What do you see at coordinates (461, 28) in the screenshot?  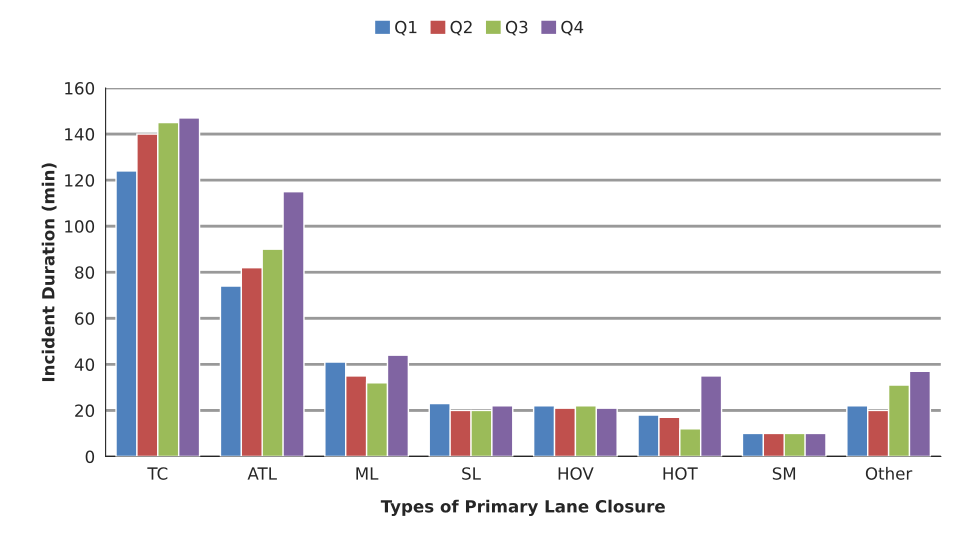 I see `legend-label: Q2` at bounding box center [461, 28].